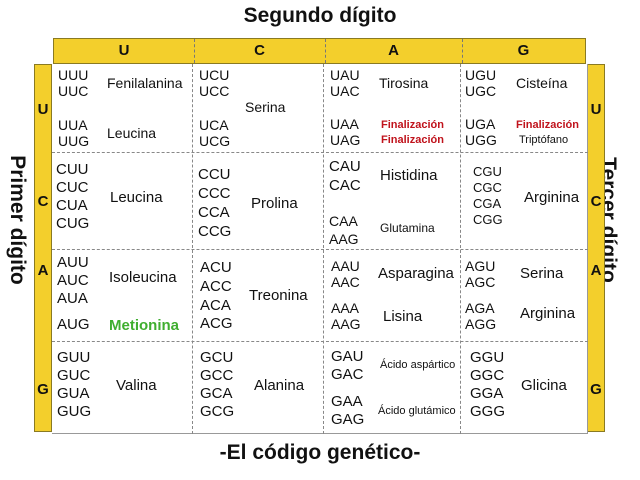 The height and width of the screenshot is (480, 640). What do you see at coordinates (596, 201) in the screenshot?
I see `third-base-c: C` at bounding box center [596, 201].